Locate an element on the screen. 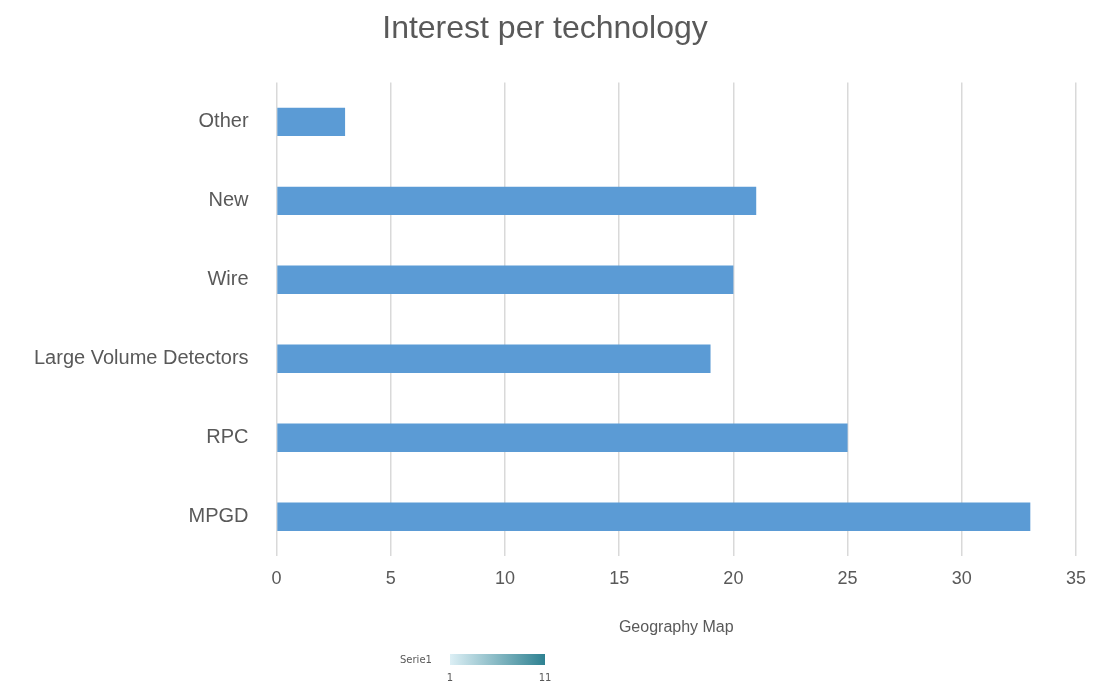 Image resolution: width=1112 pixels, height=689 pixels. x-tick-label: 0 is located at coordinates (276, 577).